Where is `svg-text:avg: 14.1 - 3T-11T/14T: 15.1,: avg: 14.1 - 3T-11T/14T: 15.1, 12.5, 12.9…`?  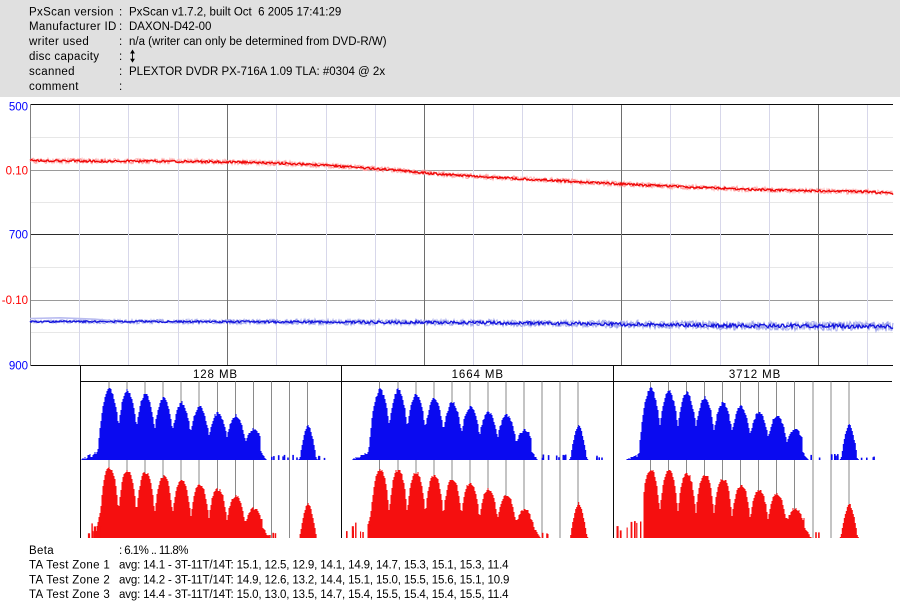
svg-text:avg: 14.1 - 3T-11T/14T: 15.1,: avg: 14.1 - 3T-11T/14T: 15.1, 12.5, 12.9… is located at coordinates (314, 566).